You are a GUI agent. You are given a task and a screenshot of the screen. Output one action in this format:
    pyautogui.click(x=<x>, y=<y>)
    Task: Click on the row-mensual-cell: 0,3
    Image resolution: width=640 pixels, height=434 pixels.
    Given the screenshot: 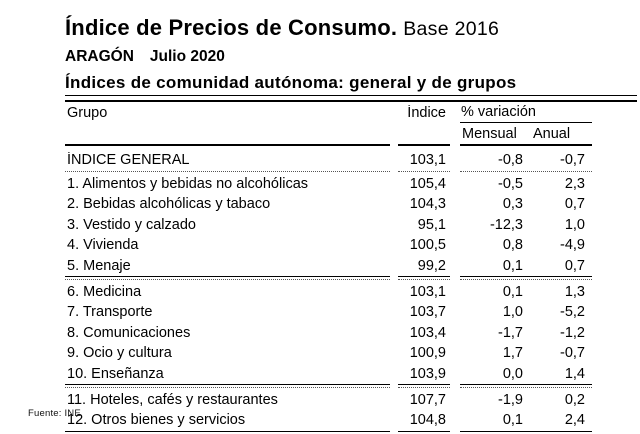 What is the action you would take?
    pyautogui.click(x=512, y=204)
    